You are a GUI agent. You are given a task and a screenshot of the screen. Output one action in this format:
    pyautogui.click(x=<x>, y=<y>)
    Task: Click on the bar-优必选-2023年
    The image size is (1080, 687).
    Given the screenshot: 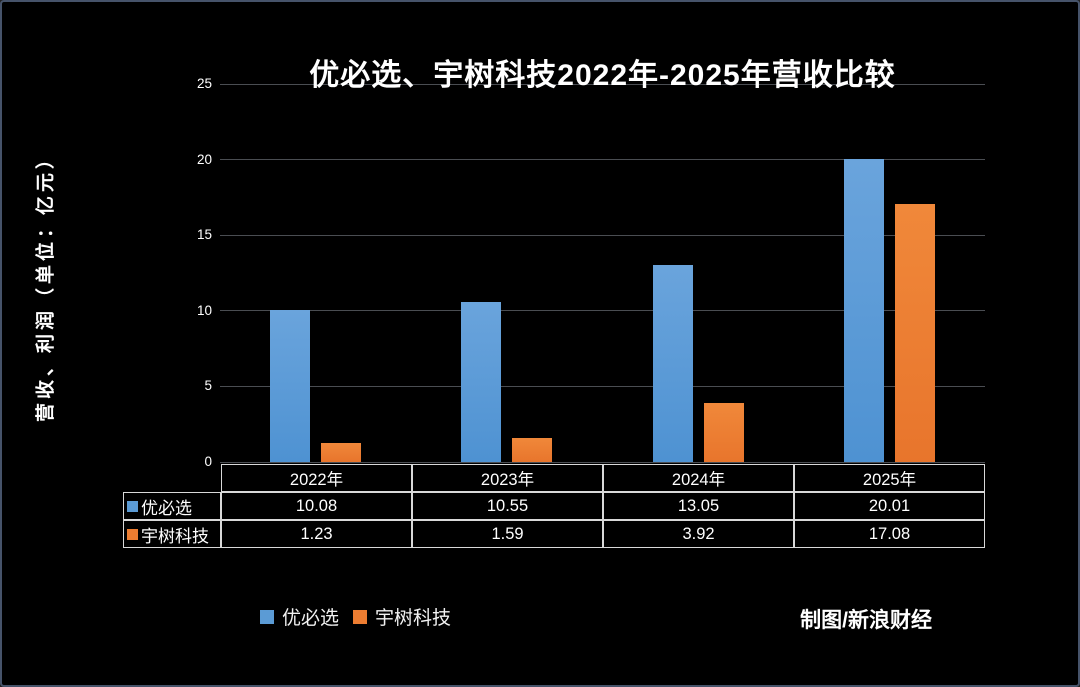 What is the action you would take?
    pyautogui.click(x=481, y=382)
    